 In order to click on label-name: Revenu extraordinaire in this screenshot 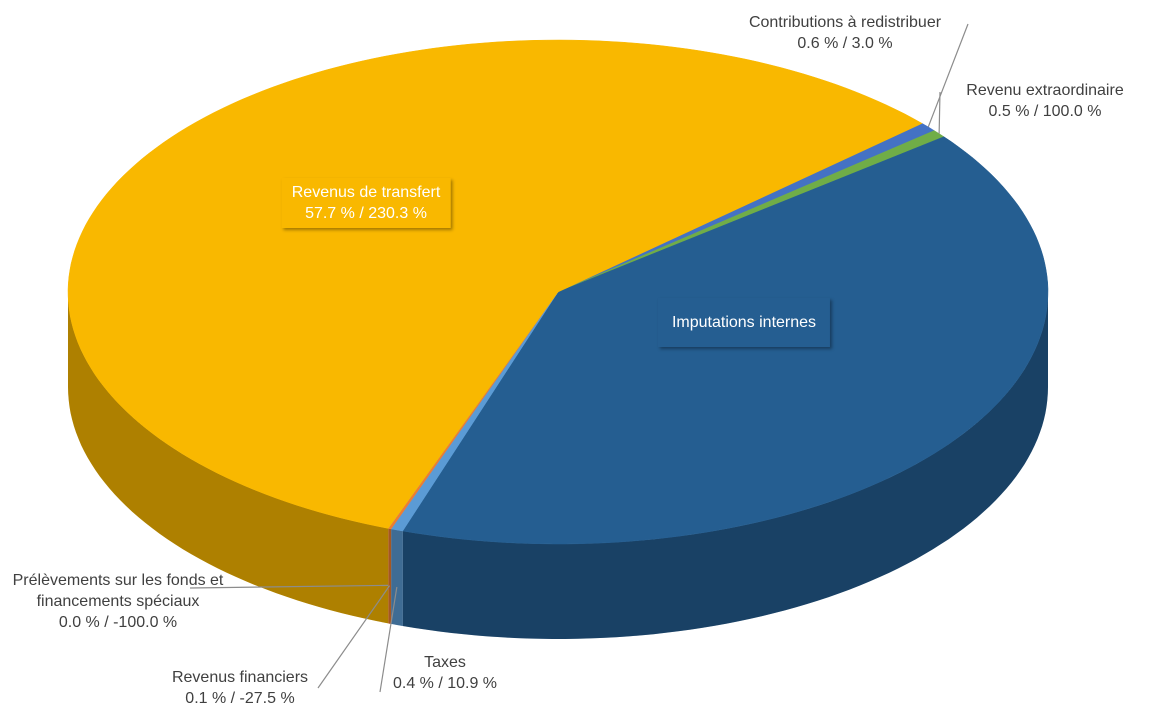, I will do `click(1045, 90)`.